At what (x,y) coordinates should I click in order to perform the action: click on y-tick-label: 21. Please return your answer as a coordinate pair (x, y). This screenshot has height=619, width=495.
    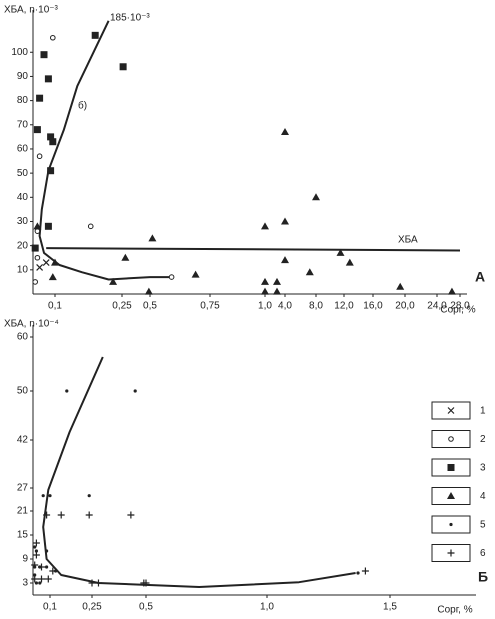
    Looking at the image, I should click on (23, 511).